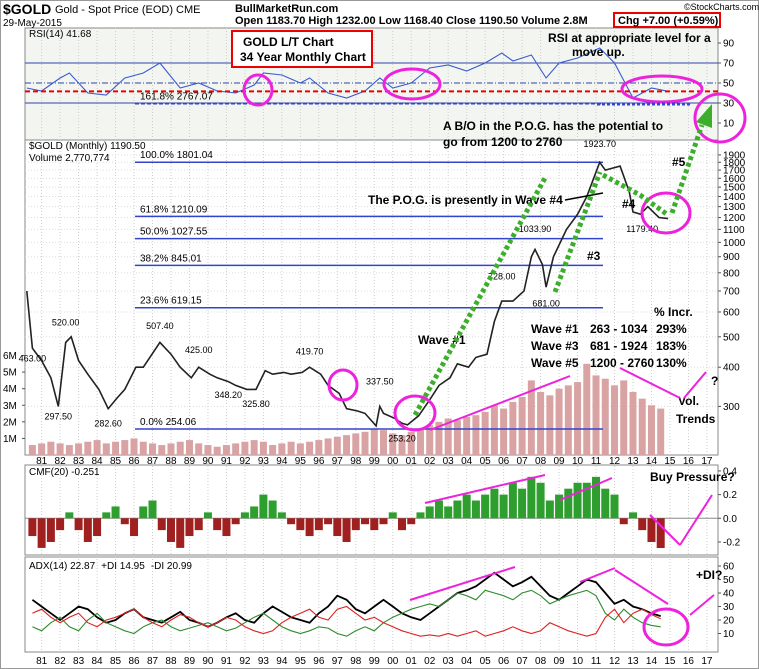 The width and height of the screenshot is (759, 669). Describe the element at coordinates (227, 461) in the screenshot. I see `x-tick-label: 91` at that location.